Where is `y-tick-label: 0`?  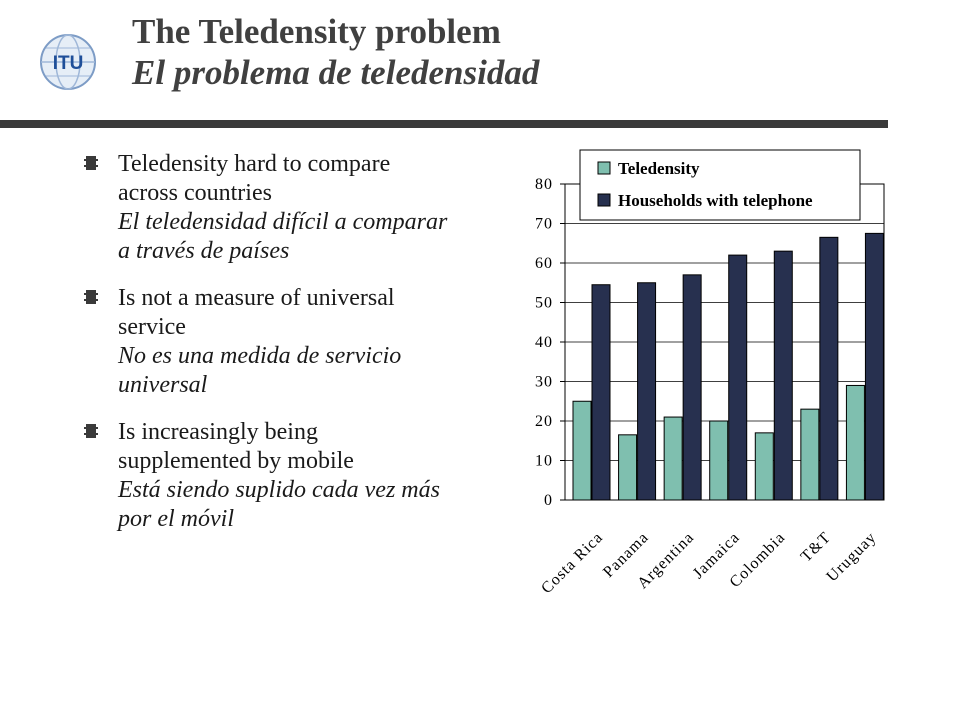
y-tick-label: 0 is located at coordinates (548, 500).